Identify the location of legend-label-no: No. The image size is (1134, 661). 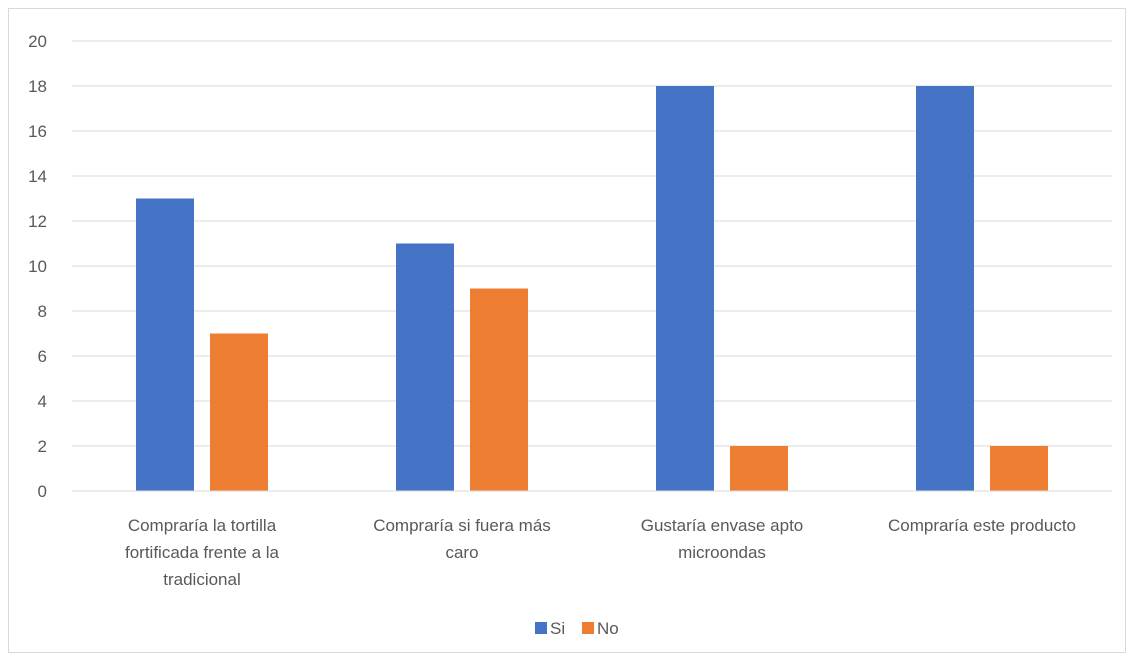
(608, 628).